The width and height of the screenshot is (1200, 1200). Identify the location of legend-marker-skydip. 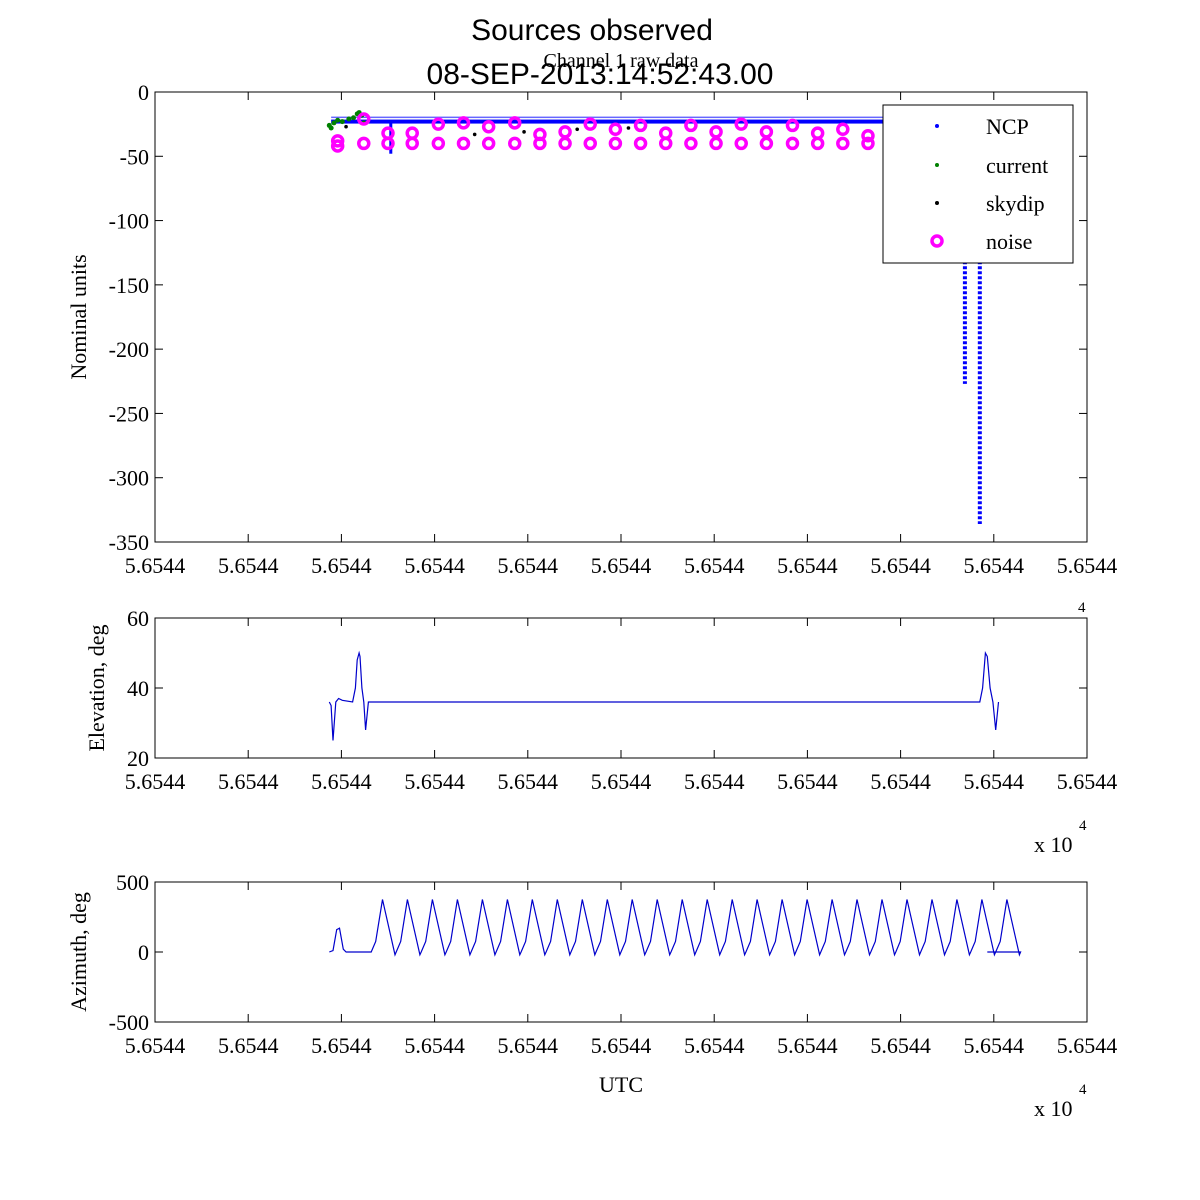
(937, 203).